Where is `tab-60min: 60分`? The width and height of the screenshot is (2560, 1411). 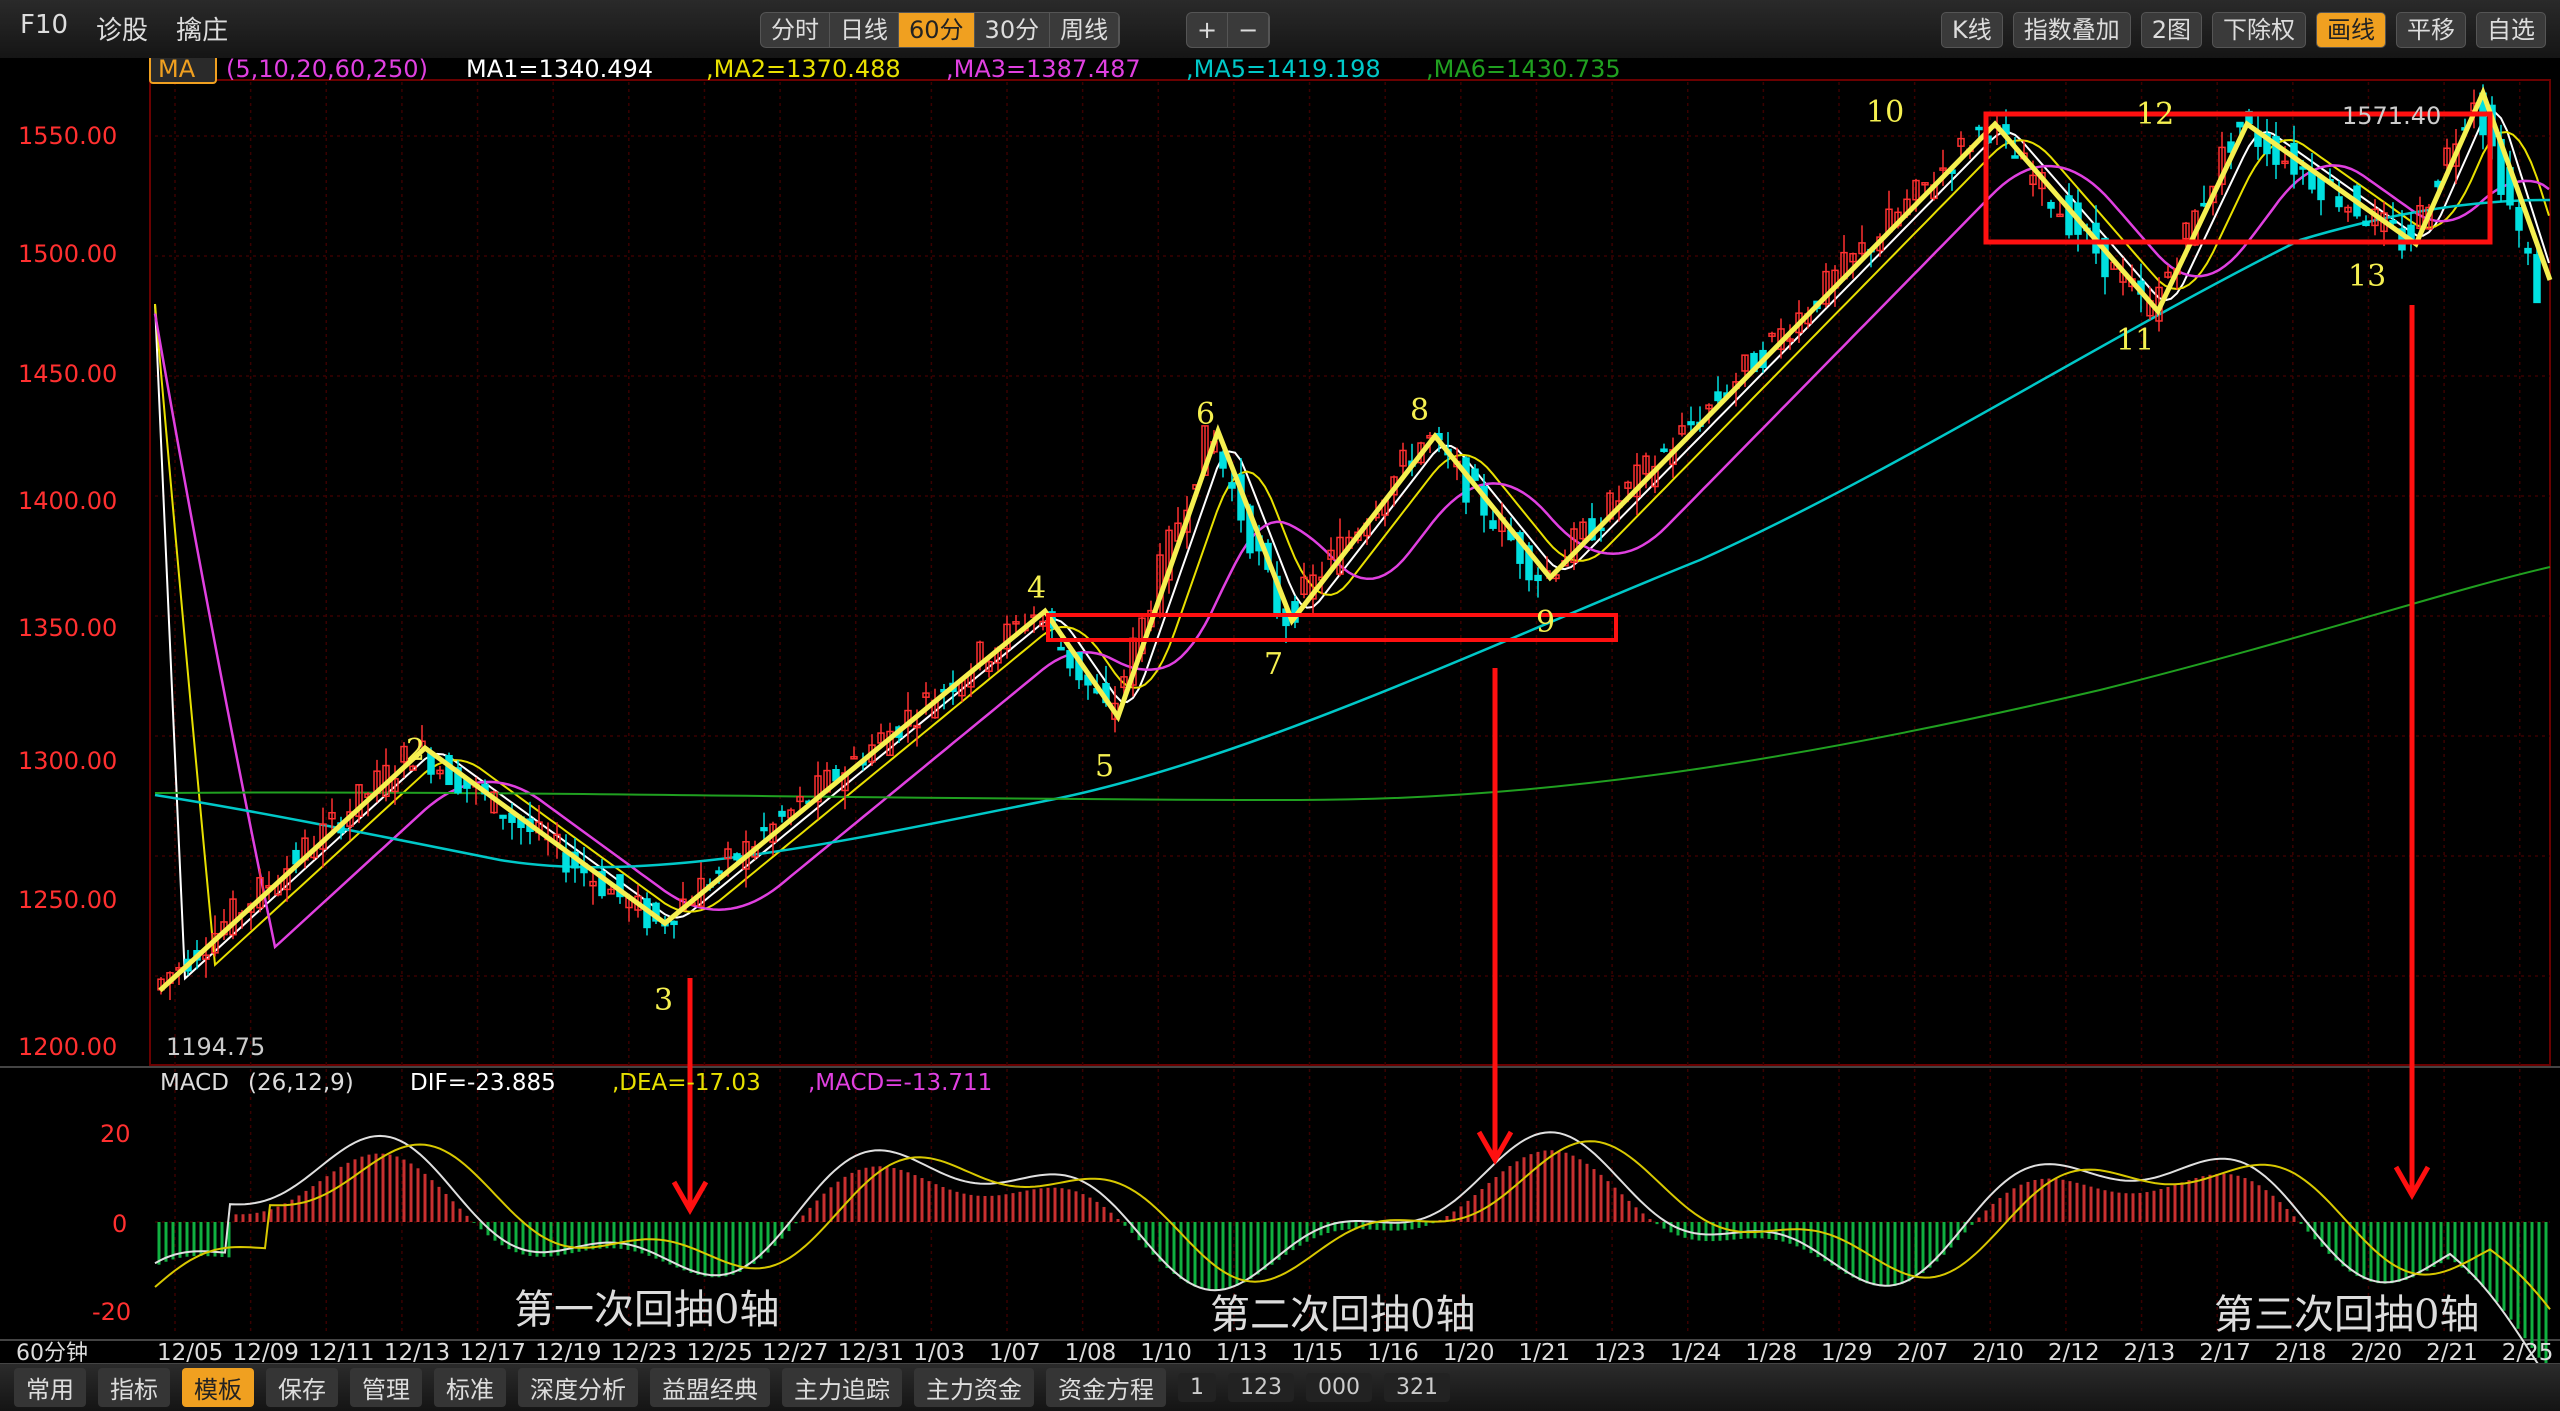 tab-60min: 60分 is located at coordinates (937, 30).